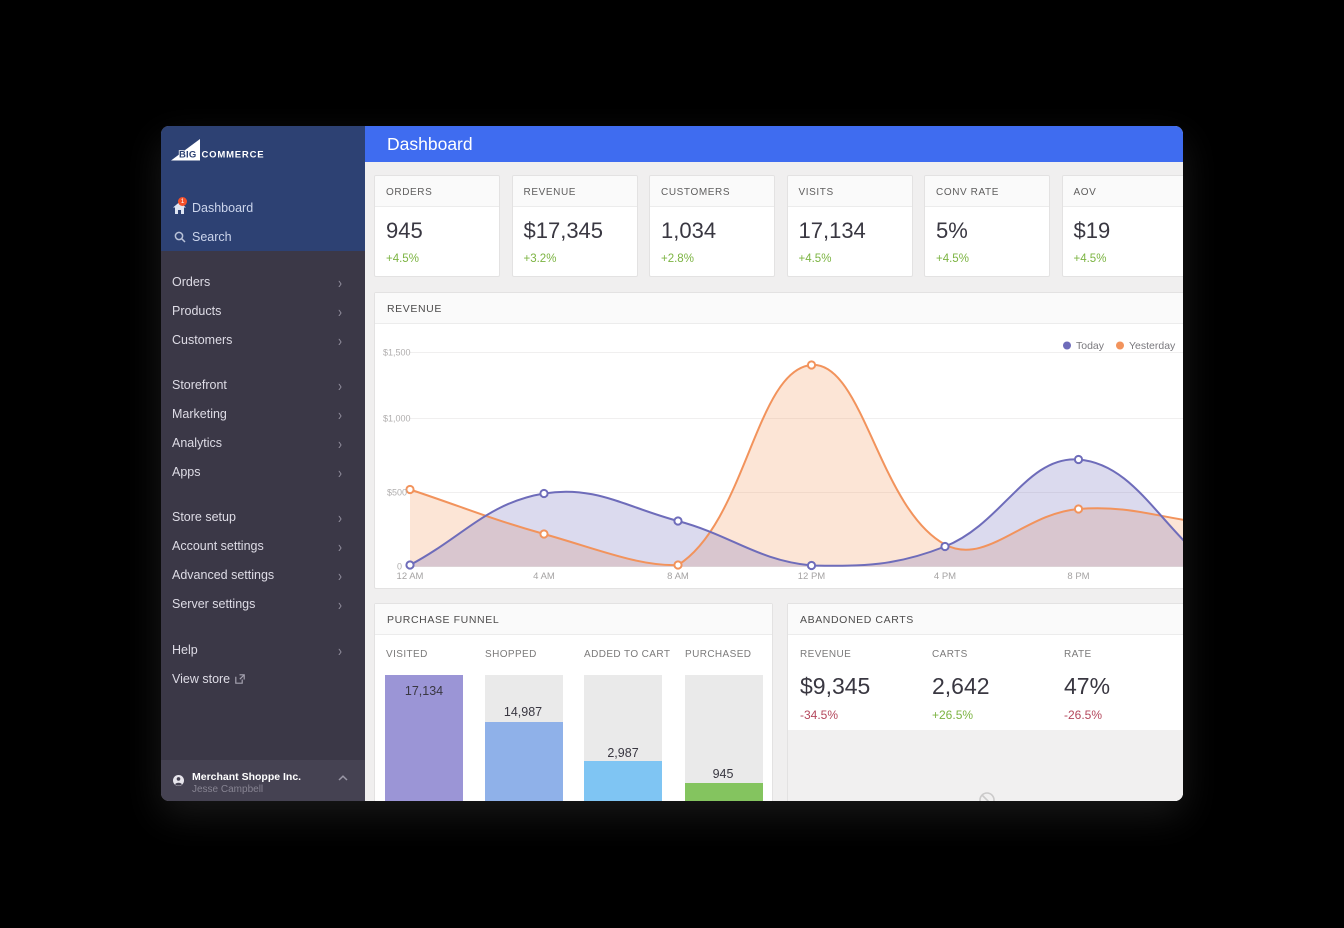 The image size is (1344, 928). I want to click on svg-text: 4 AM, so click(544, 576).